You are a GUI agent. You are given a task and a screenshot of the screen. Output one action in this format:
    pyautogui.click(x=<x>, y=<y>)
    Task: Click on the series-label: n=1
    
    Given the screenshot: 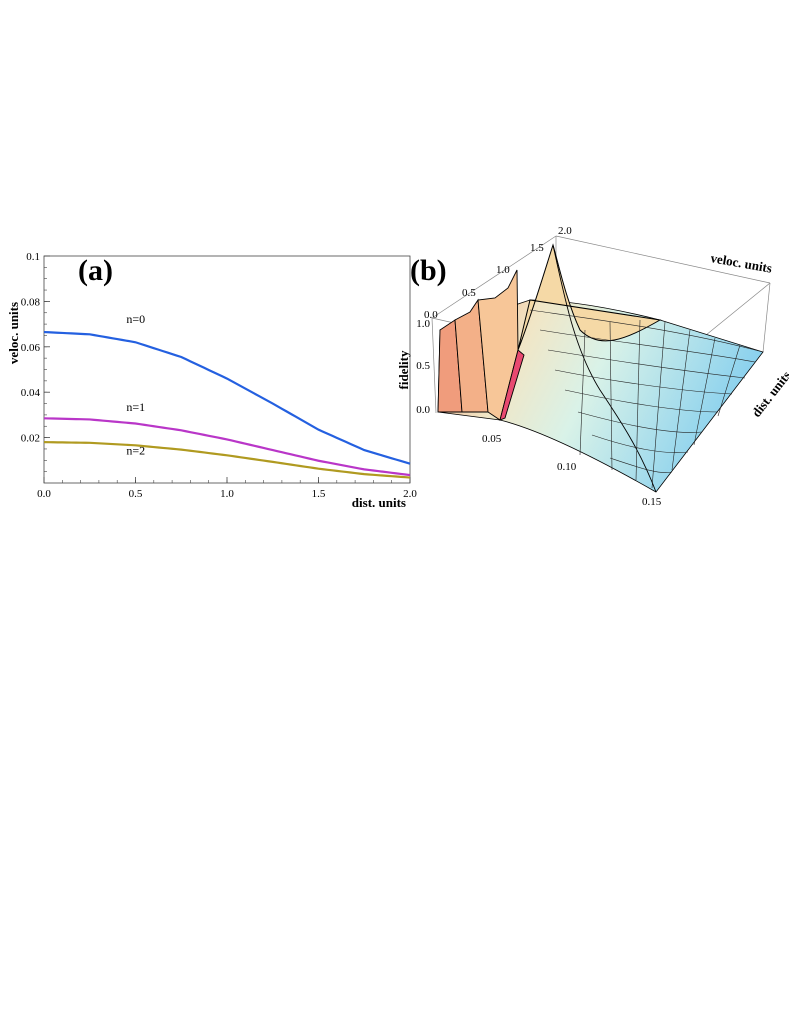 What is the action you would take?
    pyautogui.click(x=135, y=407)
    